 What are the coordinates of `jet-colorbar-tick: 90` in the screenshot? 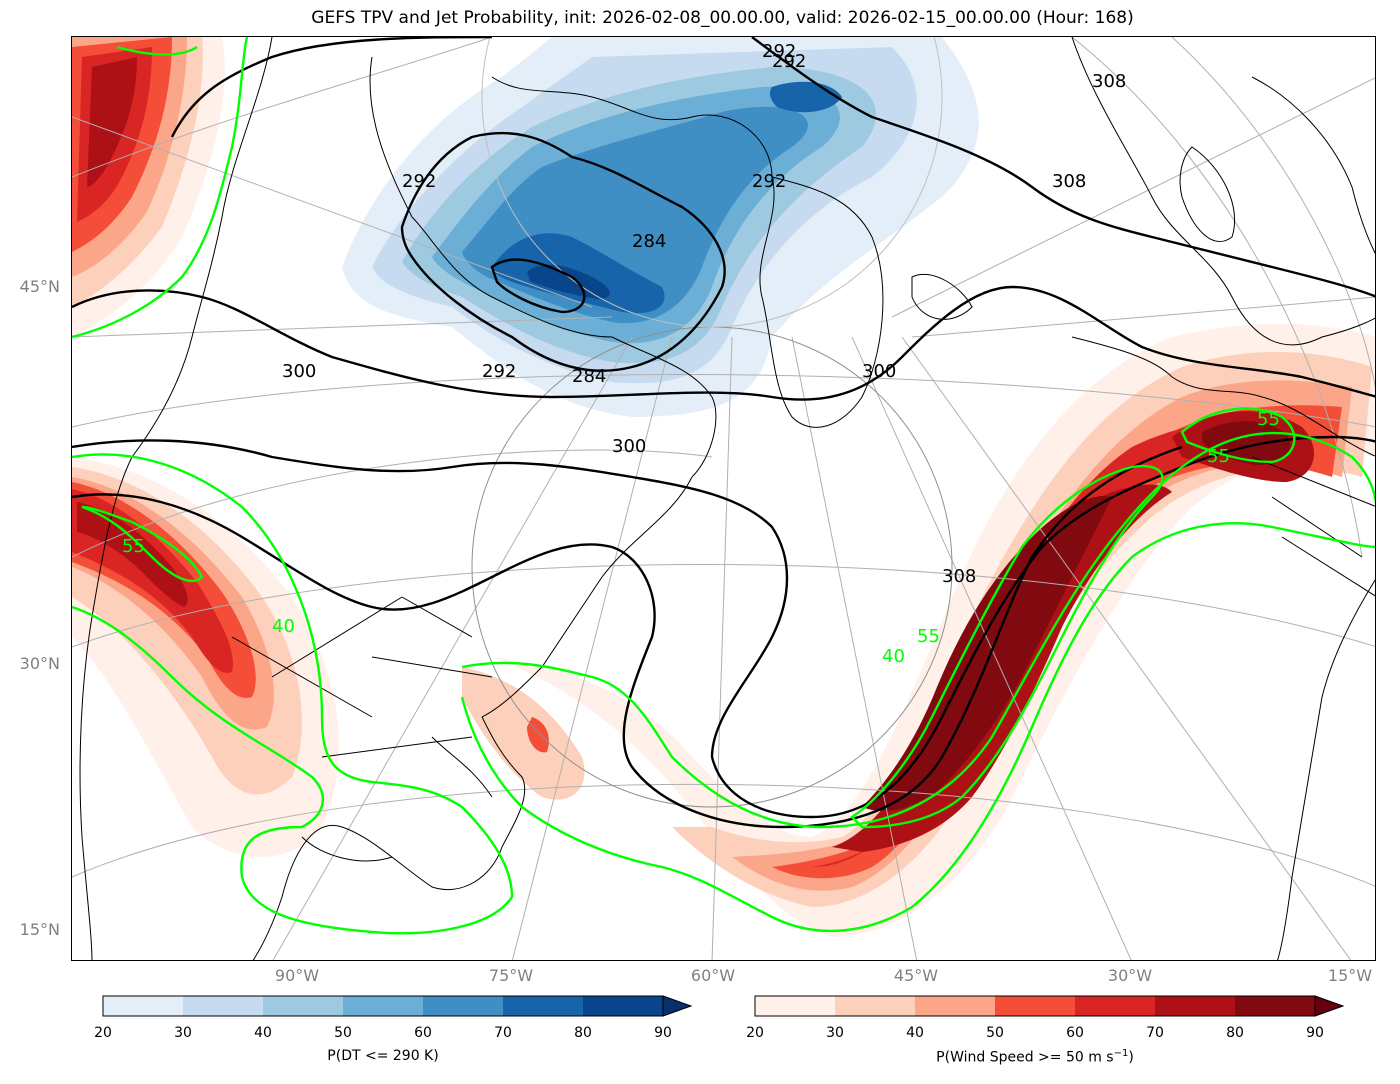 It's located at (1315, 1033).